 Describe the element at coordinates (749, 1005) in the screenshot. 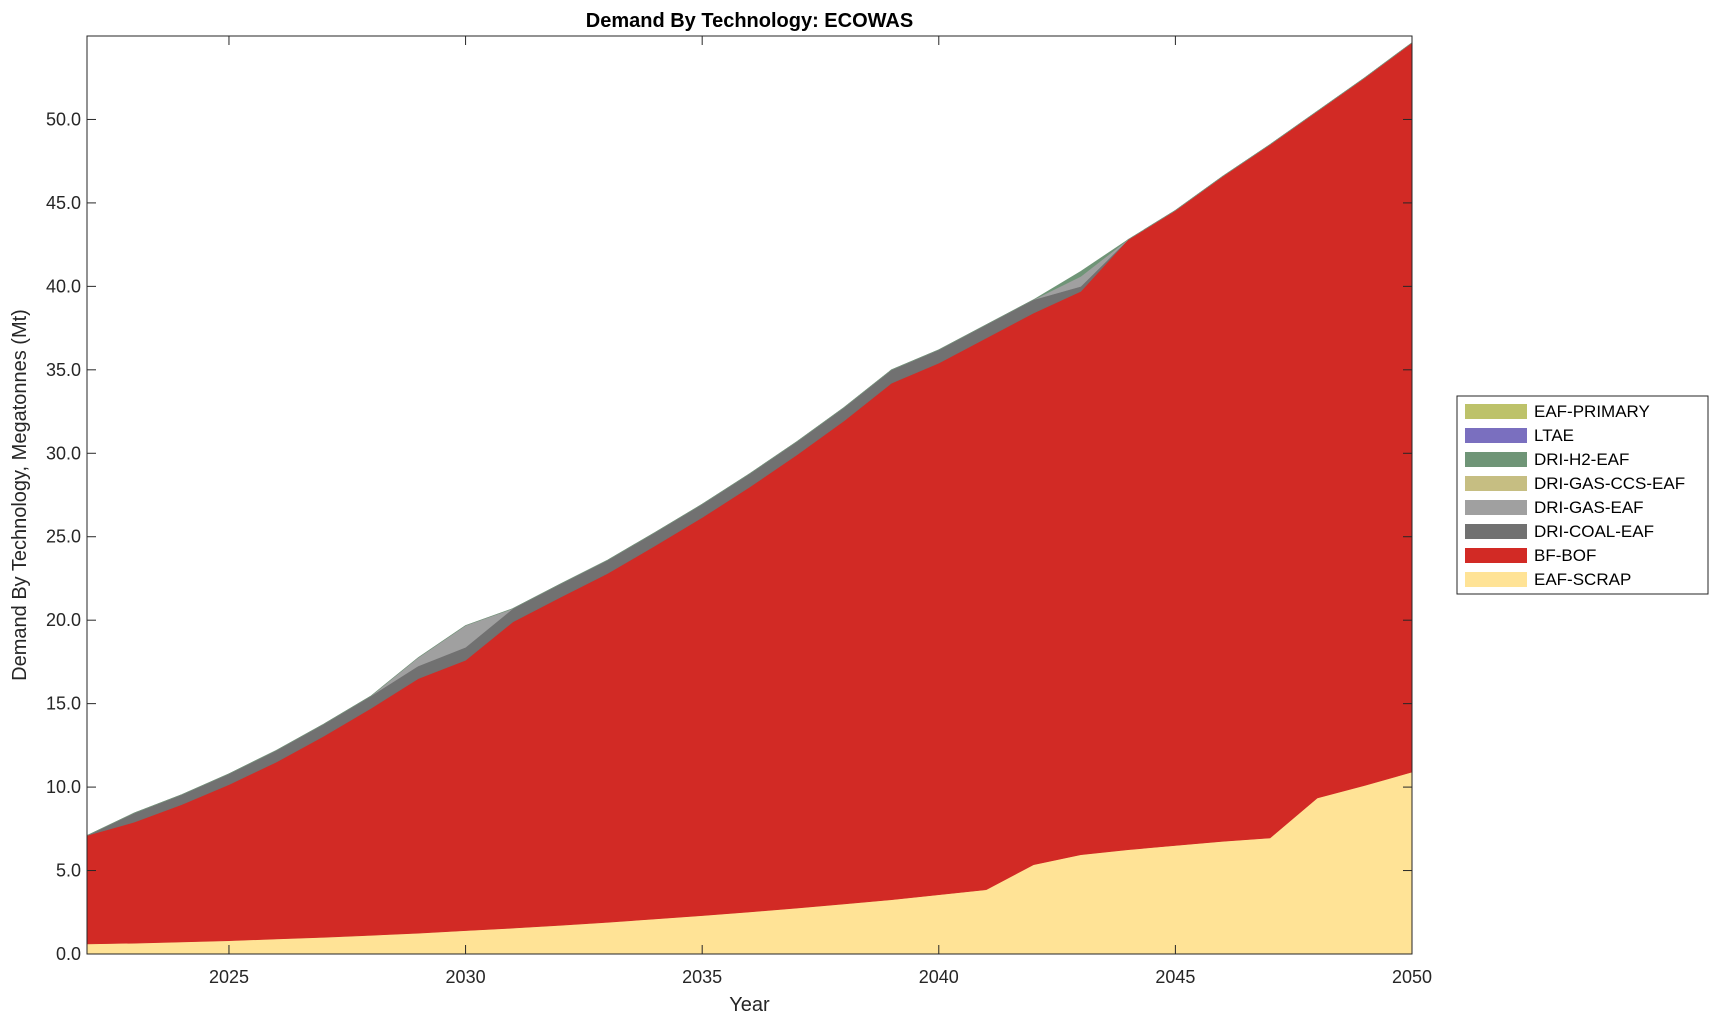

I see `x-axis-label: Year` at that location.